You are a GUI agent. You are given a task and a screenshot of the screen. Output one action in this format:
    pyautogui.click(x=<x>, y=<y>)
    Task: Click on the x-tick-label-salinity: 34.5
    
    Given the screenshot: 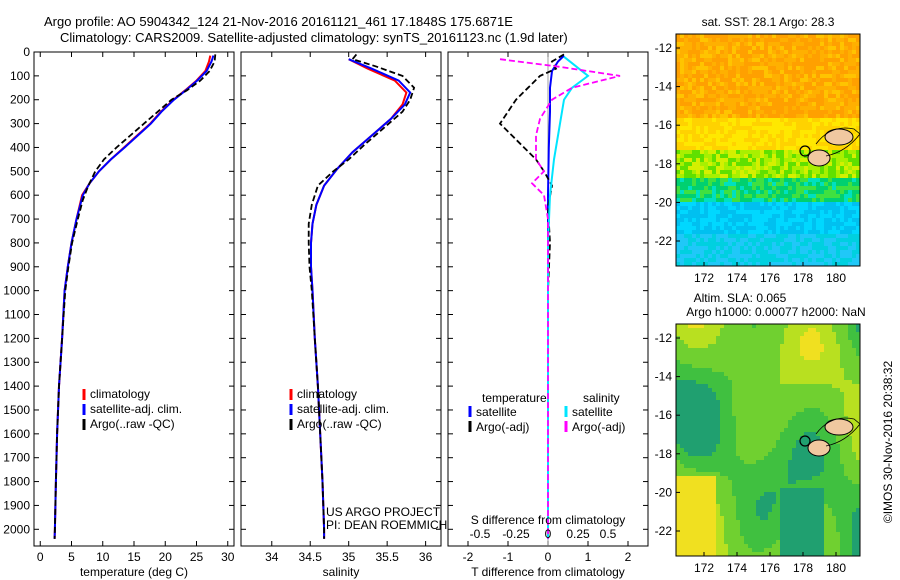 What is the action you would take?
    pyautogui.click(x=311, y=557)
    